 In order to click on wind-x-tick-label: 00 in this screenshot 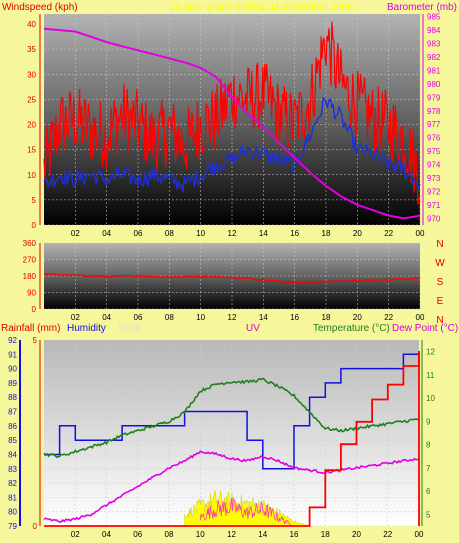, I will do `click(420, 233)`.